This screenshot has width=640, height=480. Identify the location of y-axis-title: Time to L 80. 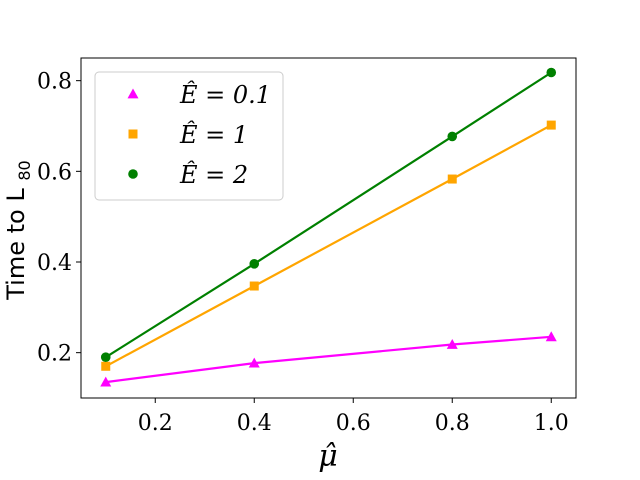
(18, 230).